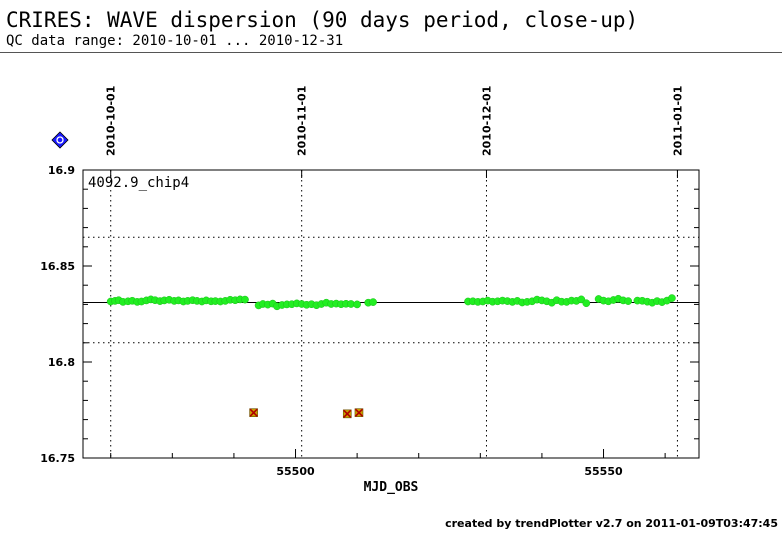 The width and height of the screenshot is (782, 542). I want to click on panel-label: 4092.9_chip4, so click(138, 183).